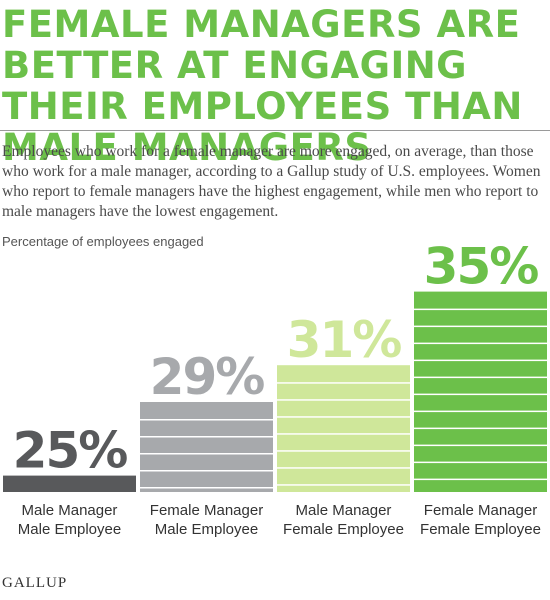 The height and width of the screenshot is (600, 550). Describe the element at coordinates (480, 510) in the screenshot. I see `category-label-3-0: Female Manager` at that location.